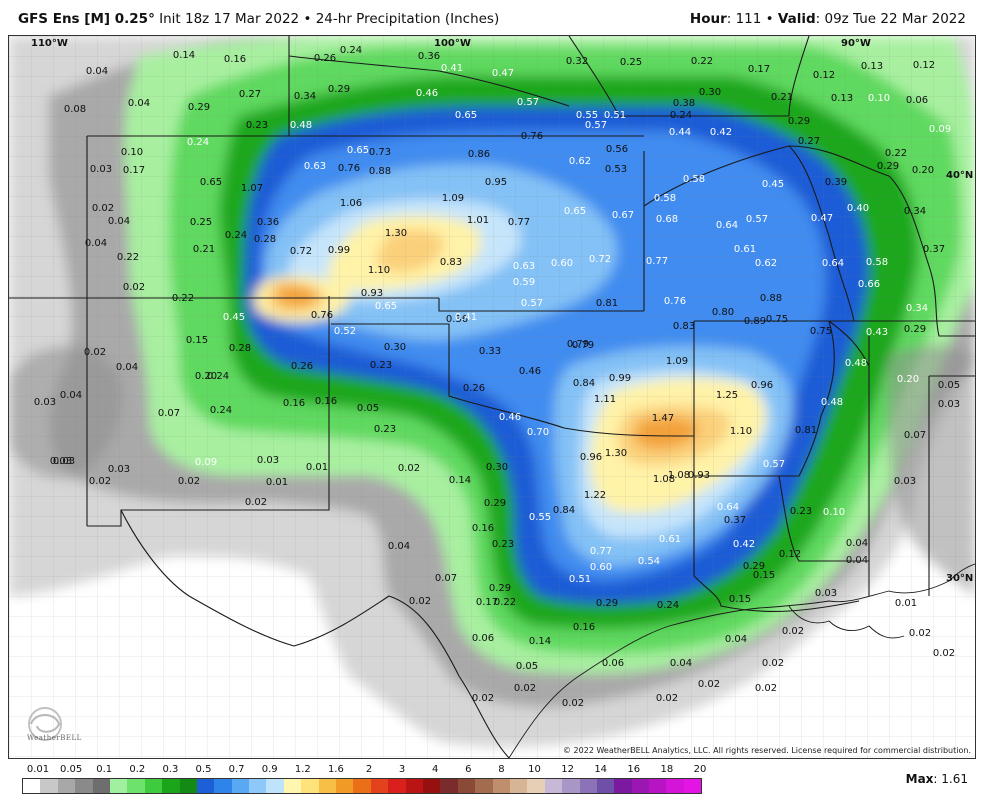  Describe the element at coordinates (386, 306) in the screenshot. I see `precip-value-label: 0.65` at that location.